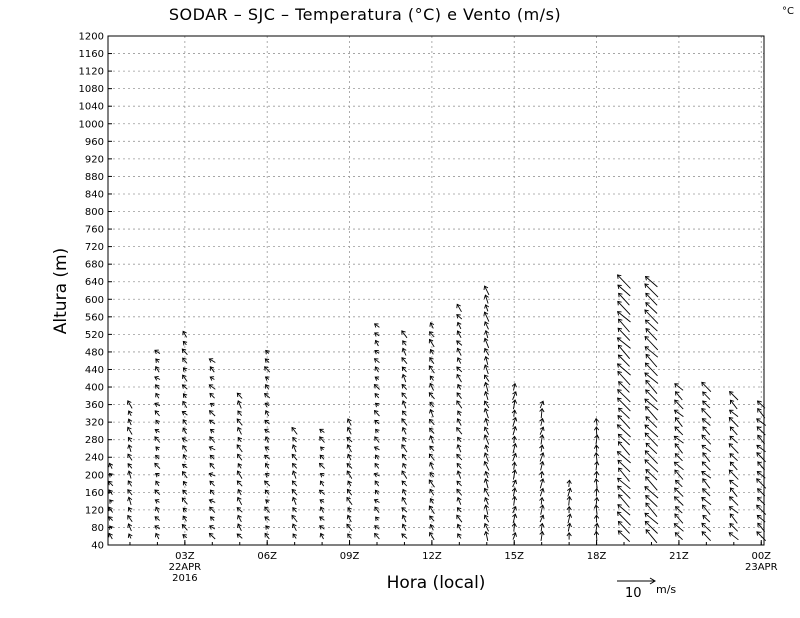 The height and width of the screenshot is (618, 800). I want to click on y-tick-label: 840, so click(94, 194).